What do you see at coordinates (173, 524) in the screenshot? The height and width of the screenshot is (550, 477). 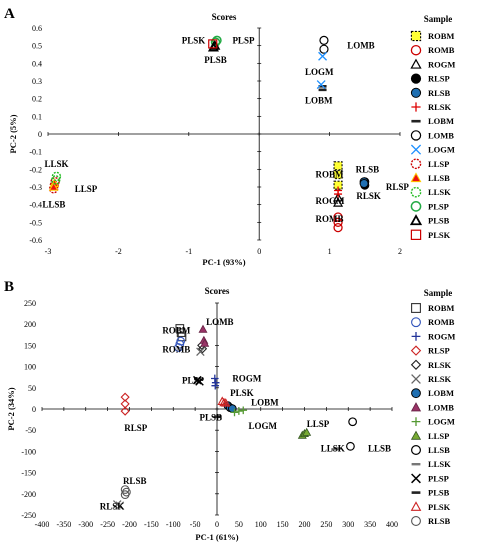 I see `x-tick-label: -100` at bounding box center [173, 524].